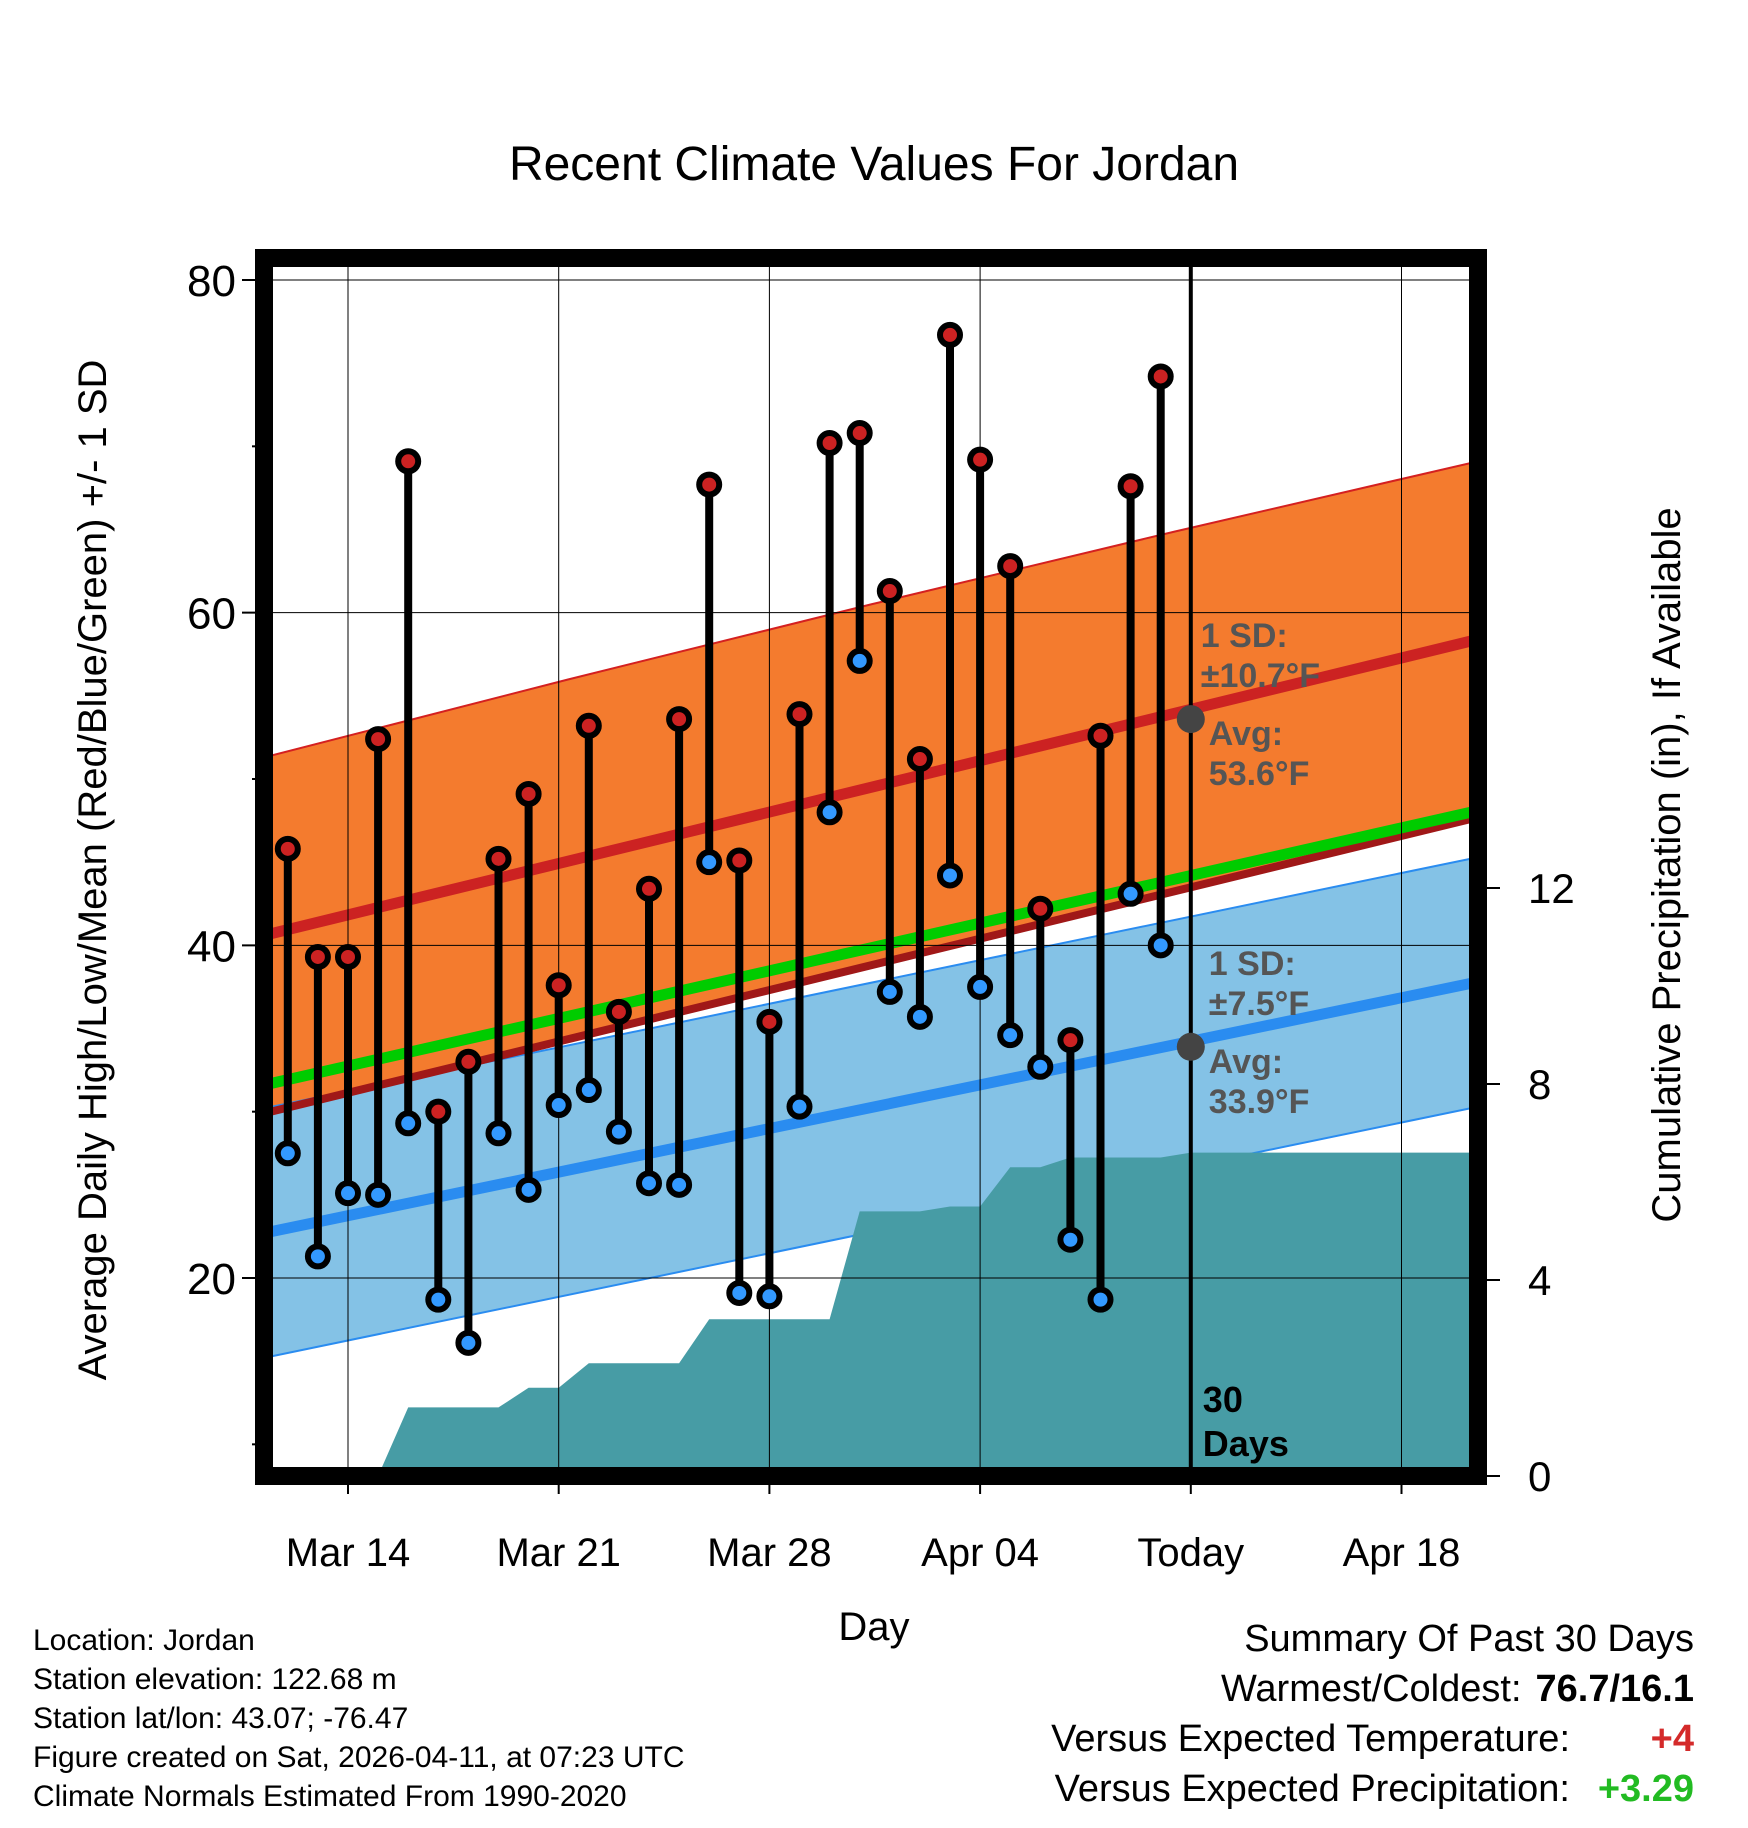 The height and width of the screenshot is (1828, 1748). What do you see at coordinates (1551, 888) in the screenshot?
I see `y2-tick-label: 12` at bounding box center [1551, 888].